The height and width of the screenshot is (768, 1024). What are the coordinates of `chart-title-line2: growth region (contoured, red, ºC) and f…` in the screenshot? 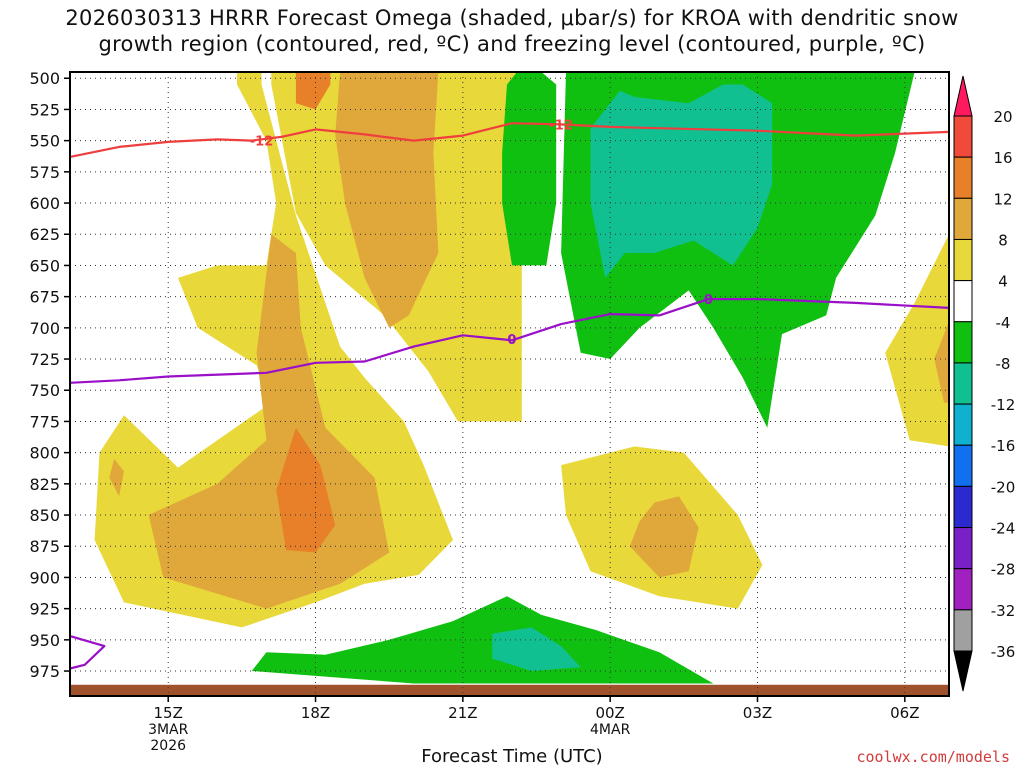 It's located at (512, 44).